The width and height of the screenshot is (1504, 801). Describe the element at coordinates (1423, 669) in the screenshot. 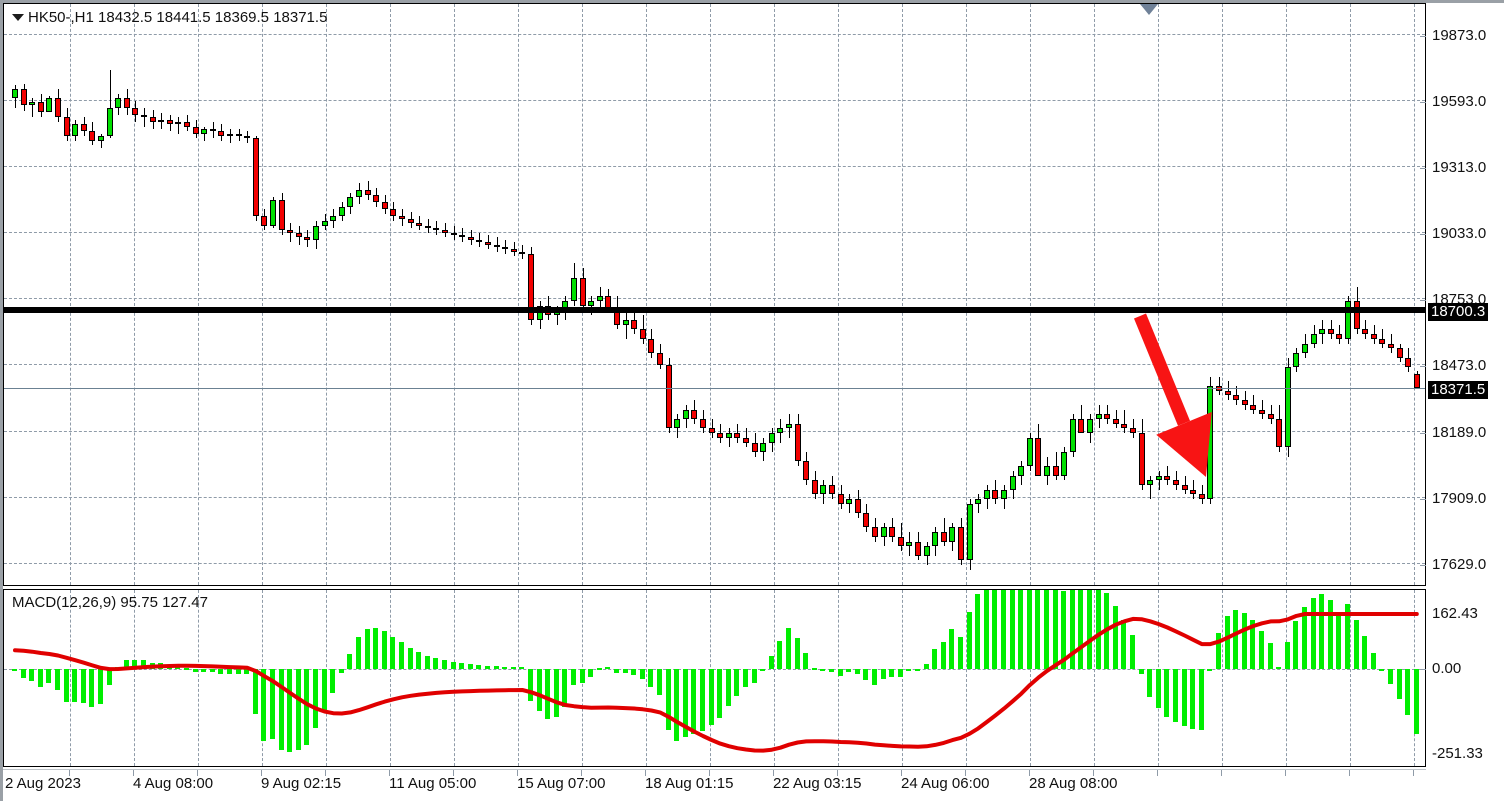

I see `macd-axis-tick` at that location.